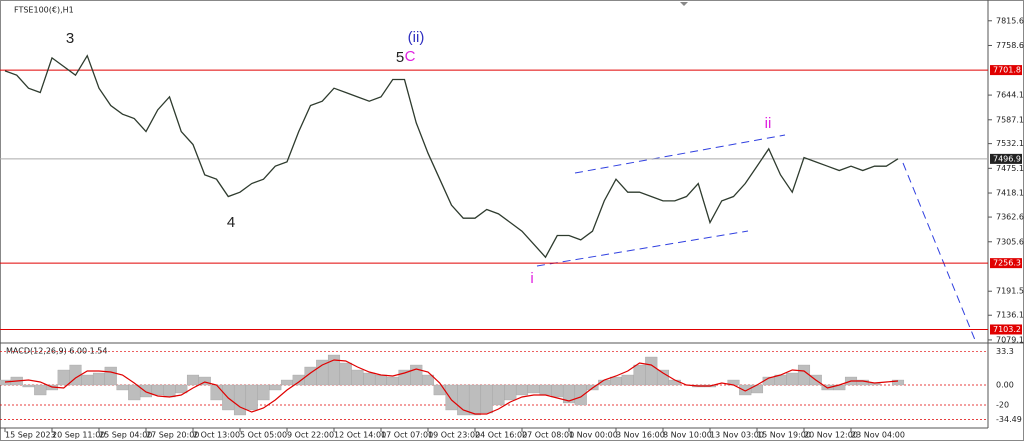 This screenshot has width=1024, height=445. I want to click on x-tick-label: 27 Sep 20:00, so click(172, 435).